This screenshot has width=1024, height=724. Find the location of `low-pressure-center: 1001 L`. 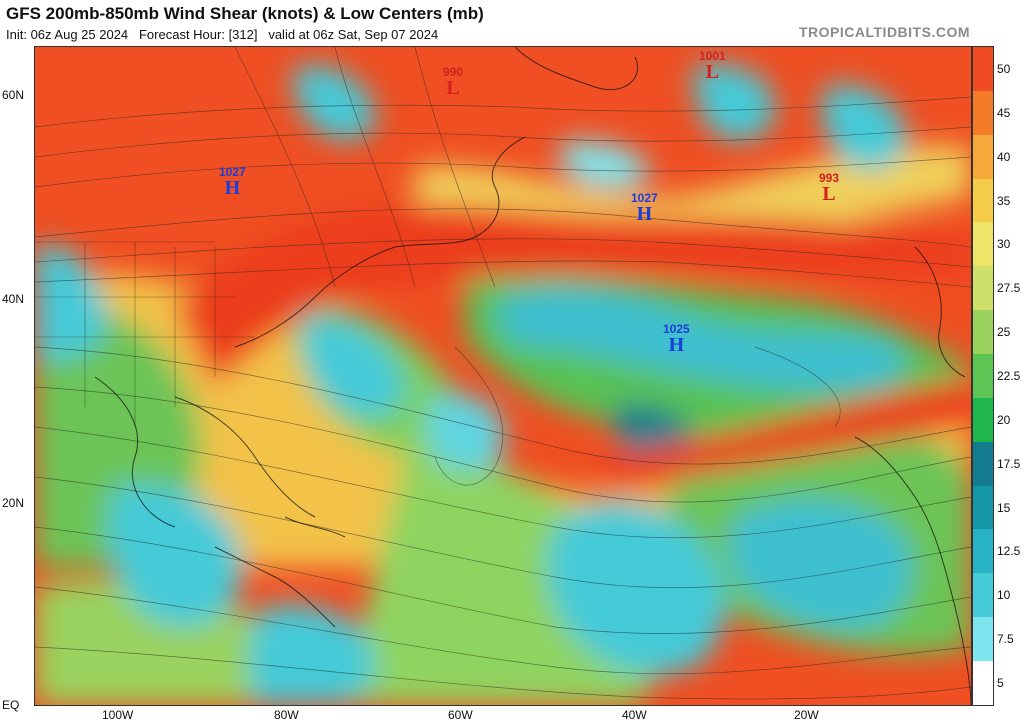

low-pressure-center: 1001 L is located at coordinates (712, 66).